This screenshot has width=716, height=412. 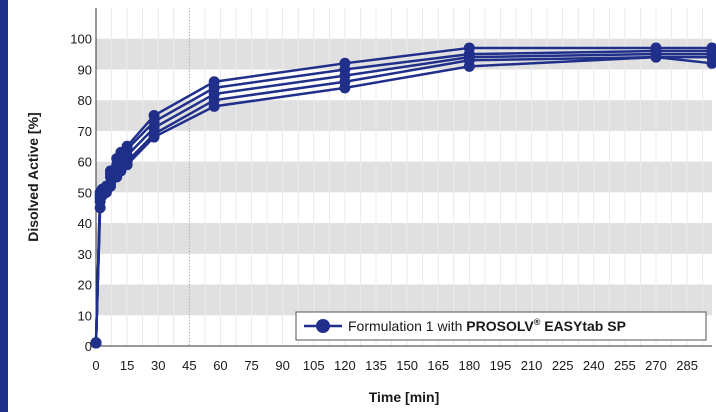 What do you see at coordinates (85, 162) in the screenshot?
I see `y-tick-label: 60` at bounding box center [85, 162].